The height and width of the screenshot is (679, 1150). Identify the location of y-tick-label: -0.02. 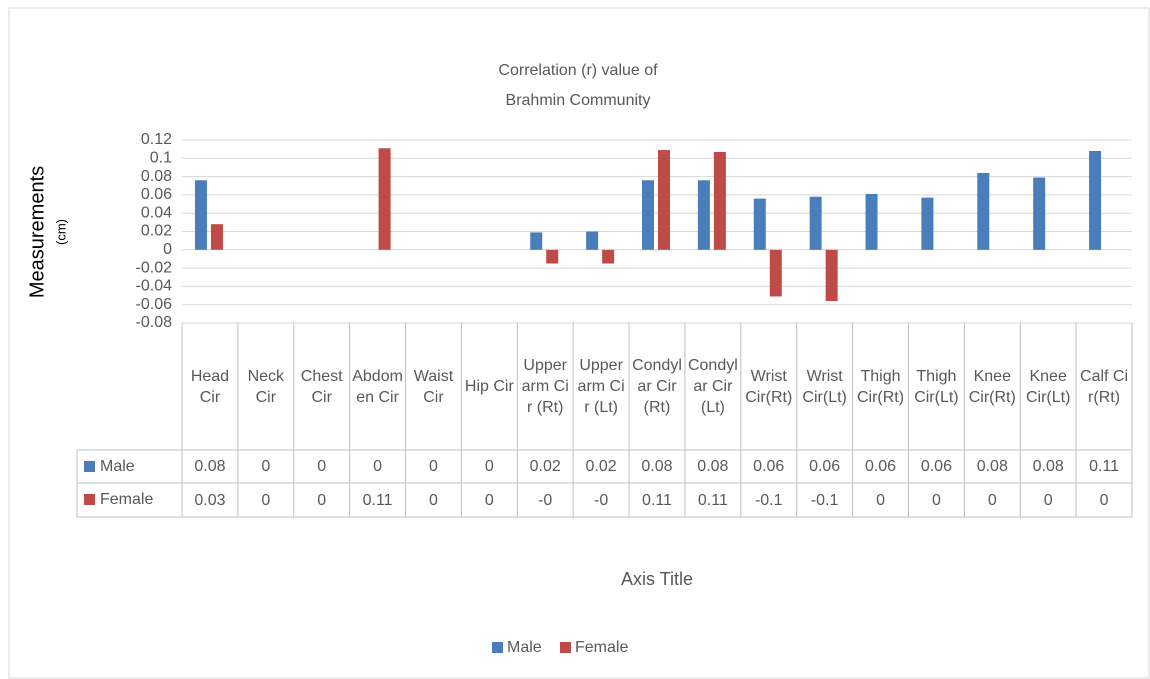
(154, 267).